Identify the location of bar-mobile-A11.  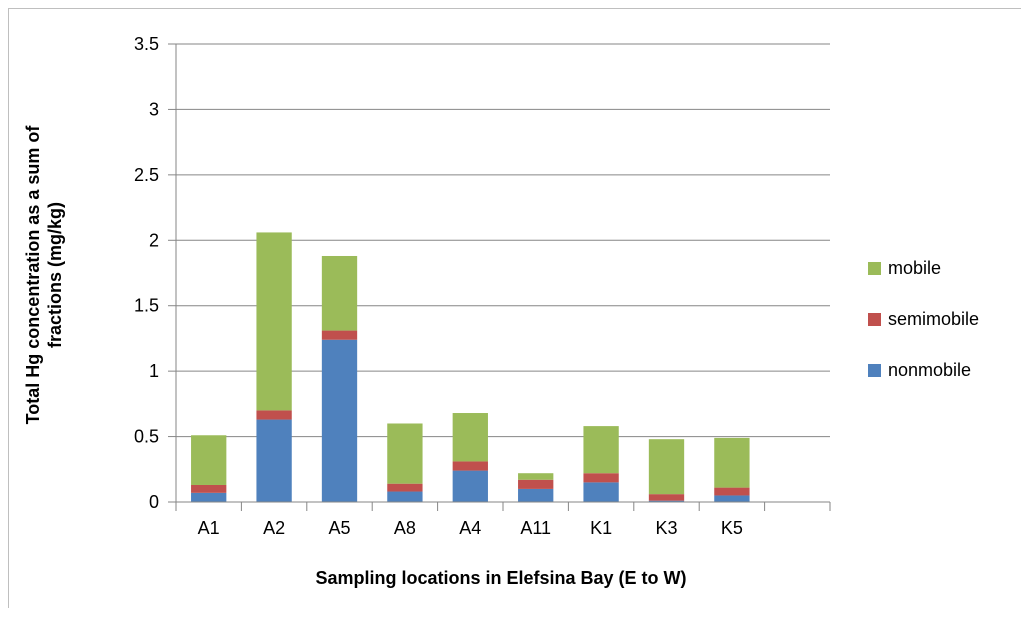
(536, 476).